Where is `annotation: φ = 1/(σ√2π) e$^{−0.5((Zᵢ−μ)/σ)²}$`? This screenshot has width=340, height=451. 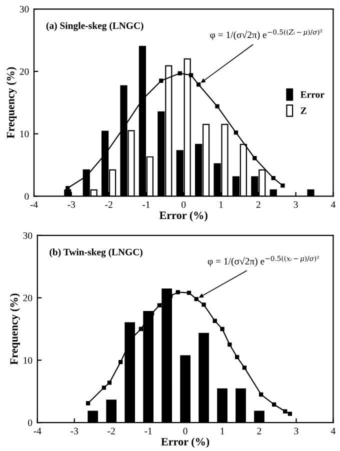 annotation: φ = 1/(σ√2π) e$^{−0.5((Zᵢ−μ)/σ)²}$ is located at coordinates (266, 34).